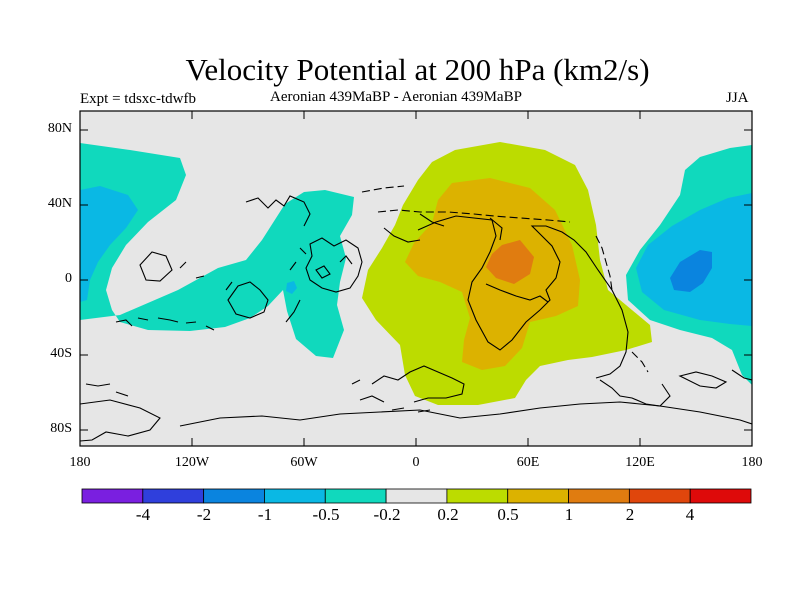 This screenshot has width=800, height=600. What do you see at coordinates (59, 128) in the screenshot?
I see `y-tick-label-80n: 80N` at bounding box center [59, 128].